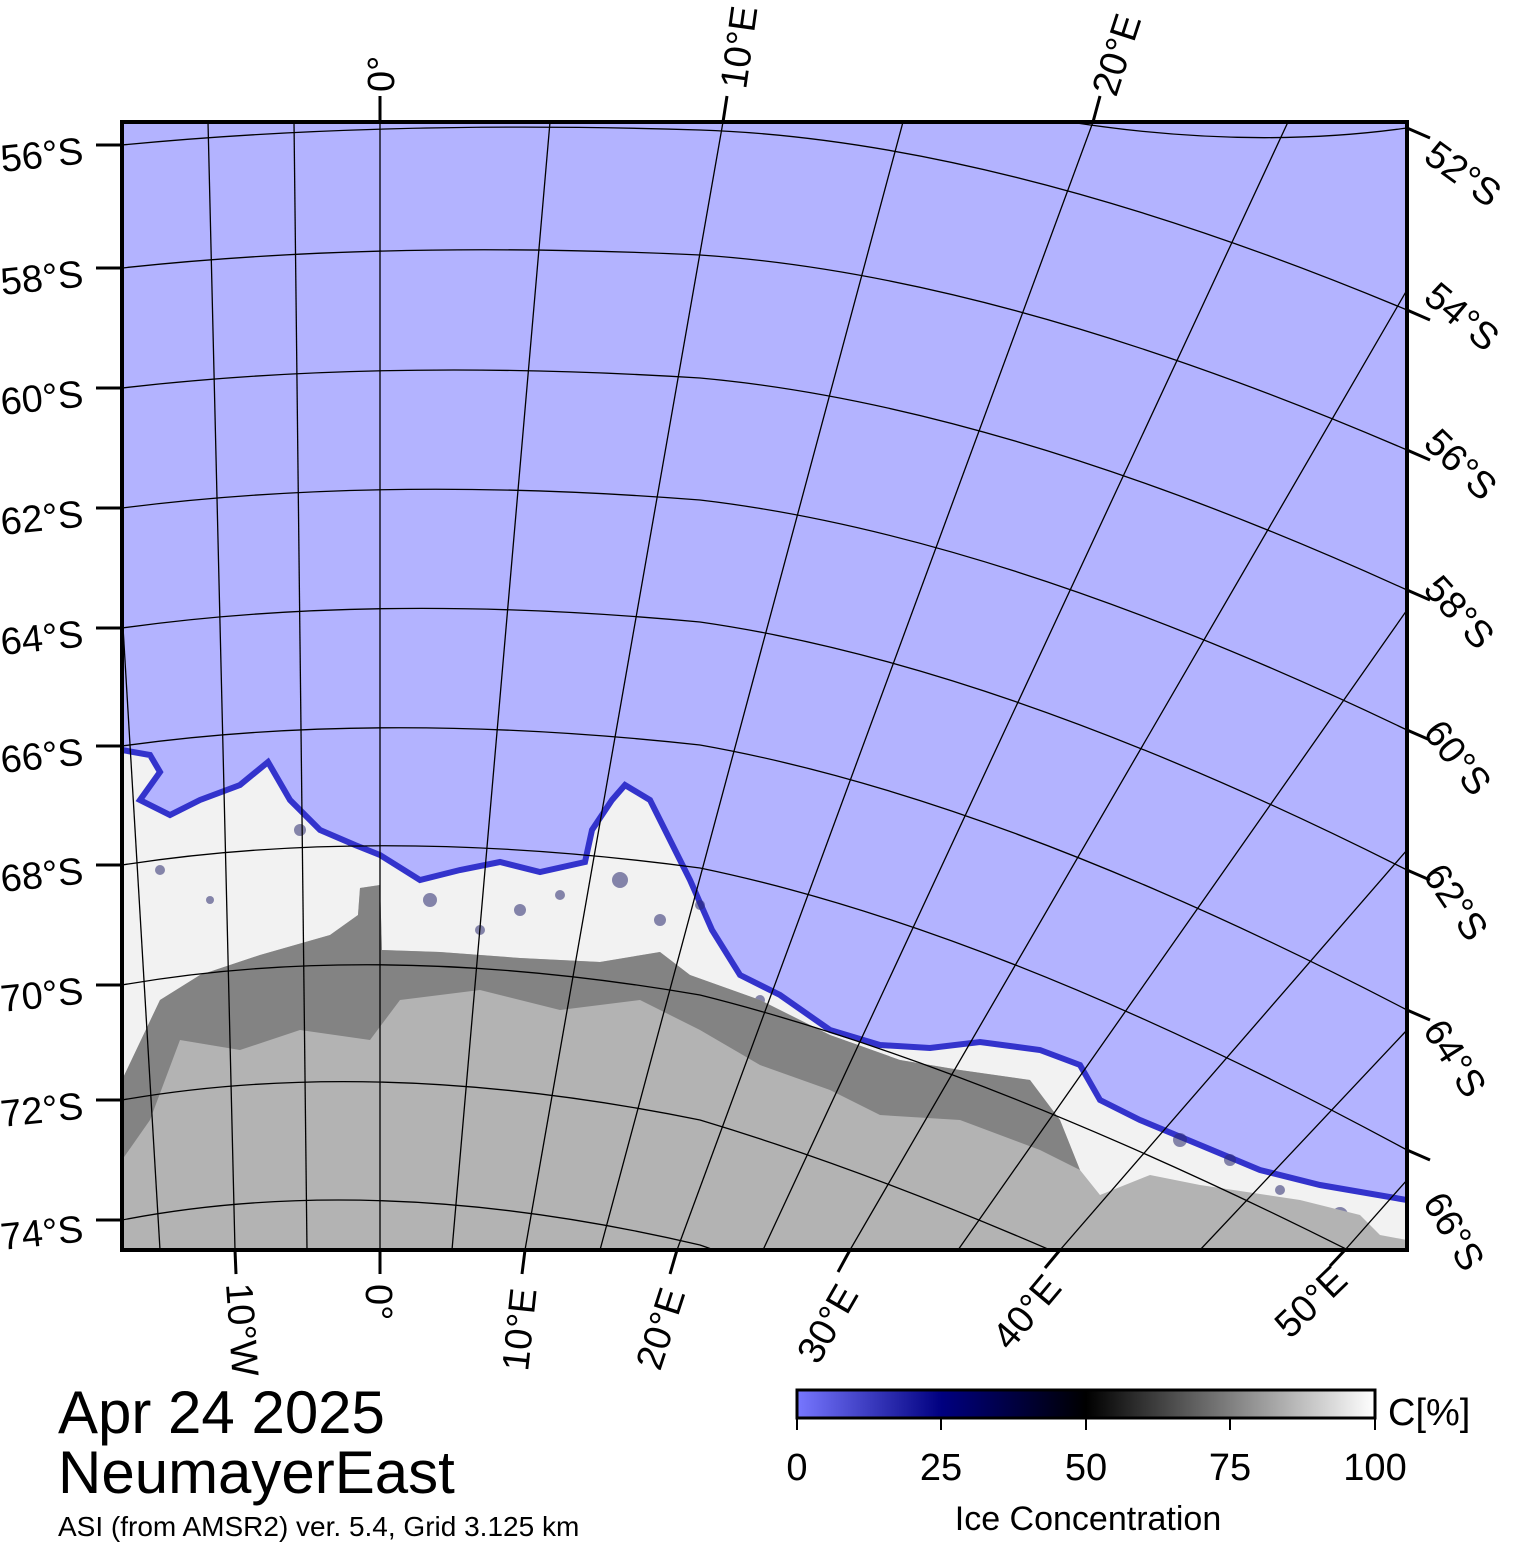 The image size is (1518, 1544). I want to click on right-latitude-labels: 52°S 54°S 56°S 58°S 60°S 62°S 64°S 66°S, so click(1461, 705).